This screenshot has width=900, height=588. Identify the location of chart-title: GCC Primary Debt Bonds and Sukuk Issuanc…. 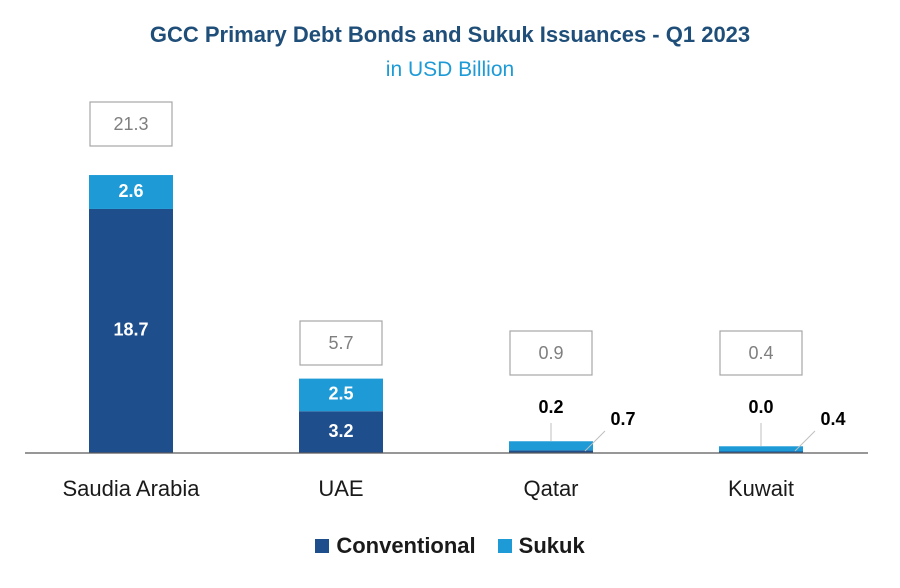
(450, 34).